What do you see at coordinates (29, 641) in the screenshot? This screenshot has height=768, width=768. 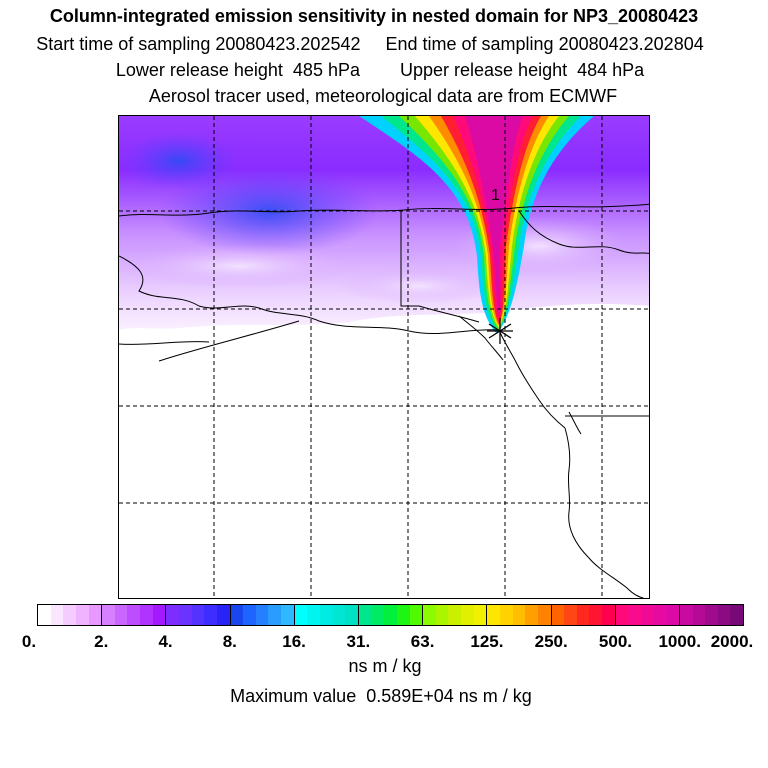 I see `color-scale-tick-label: 0.` at bounding box center [29, 641].